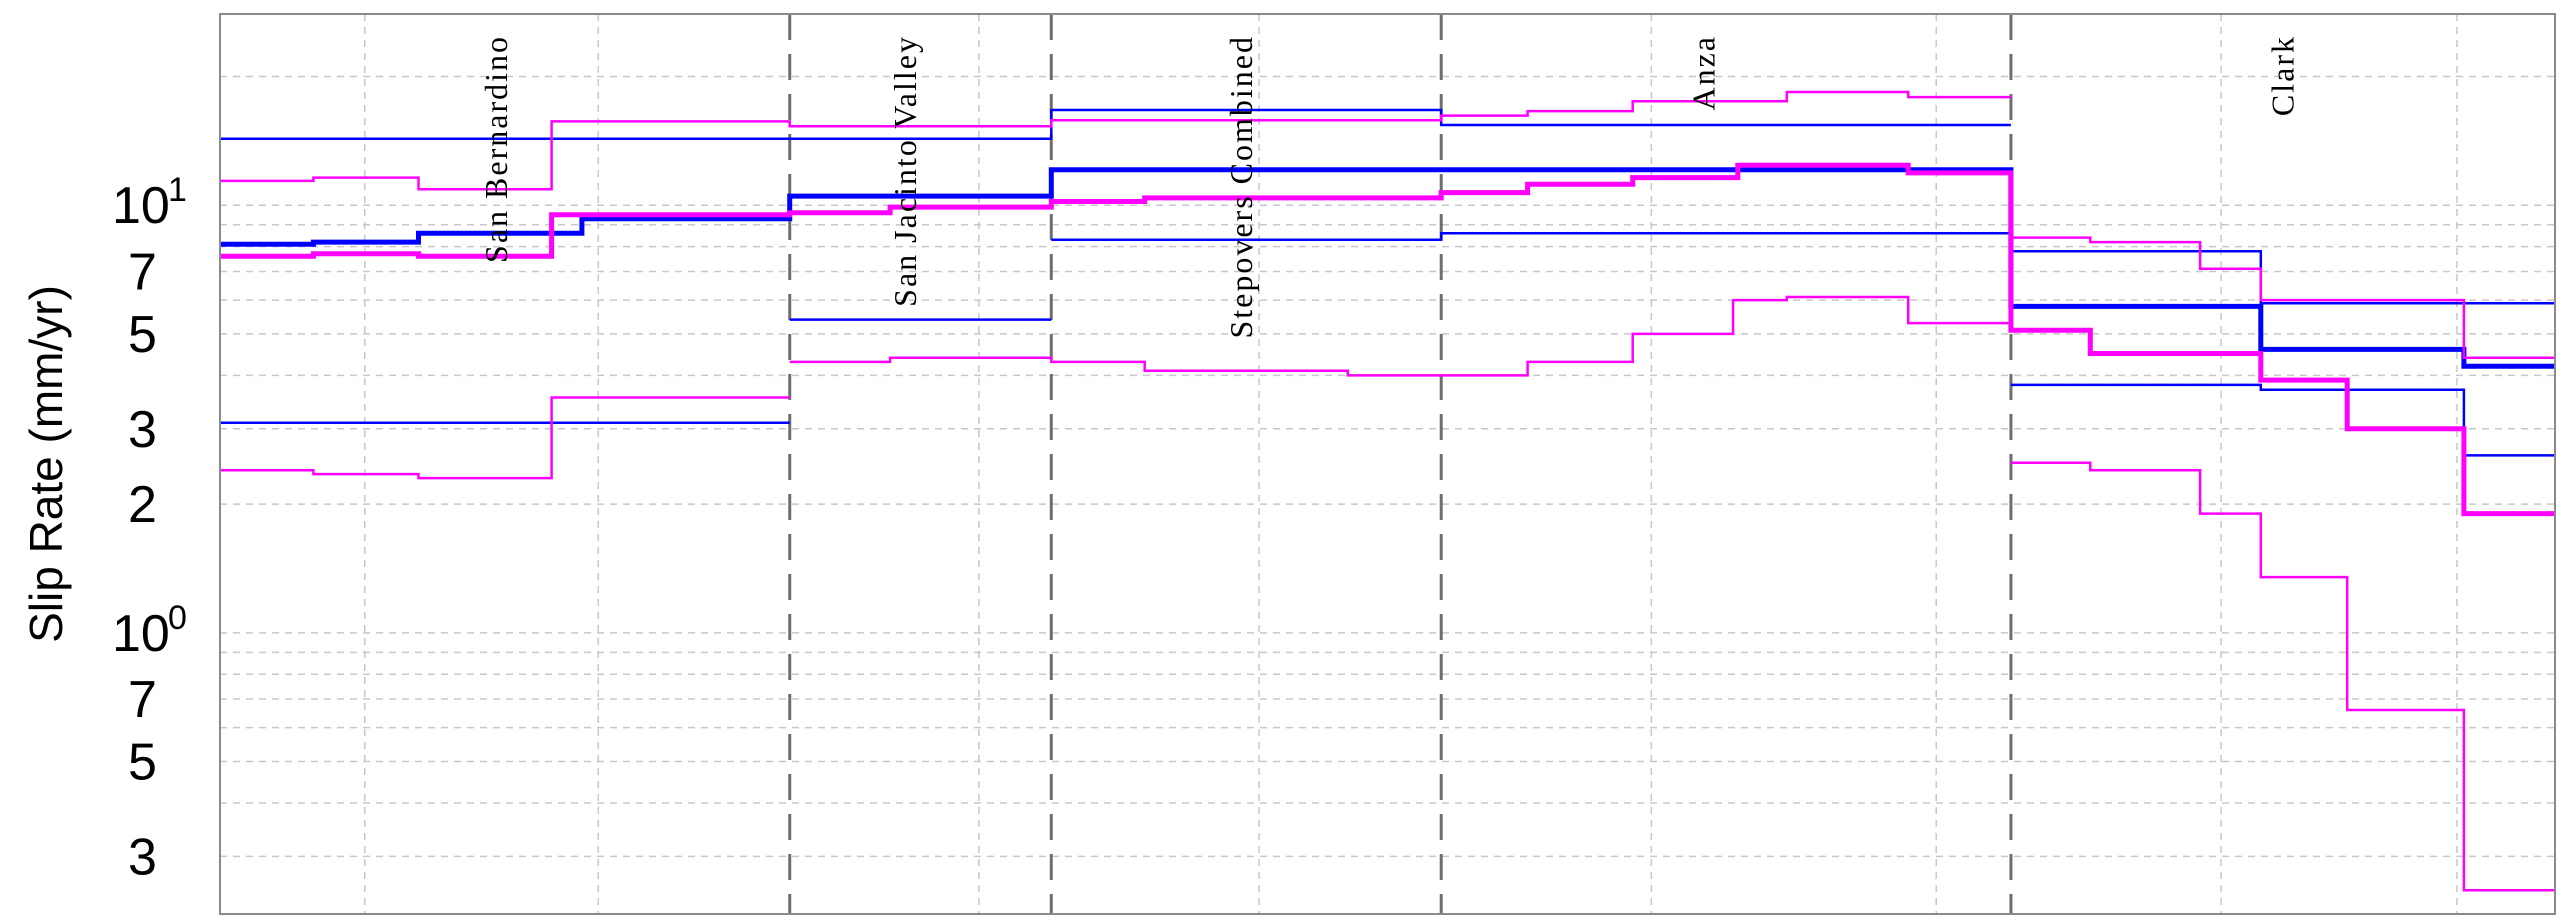 The image size is (2562, 918). I want to click on section-label: Anza, so click(1703, 73).